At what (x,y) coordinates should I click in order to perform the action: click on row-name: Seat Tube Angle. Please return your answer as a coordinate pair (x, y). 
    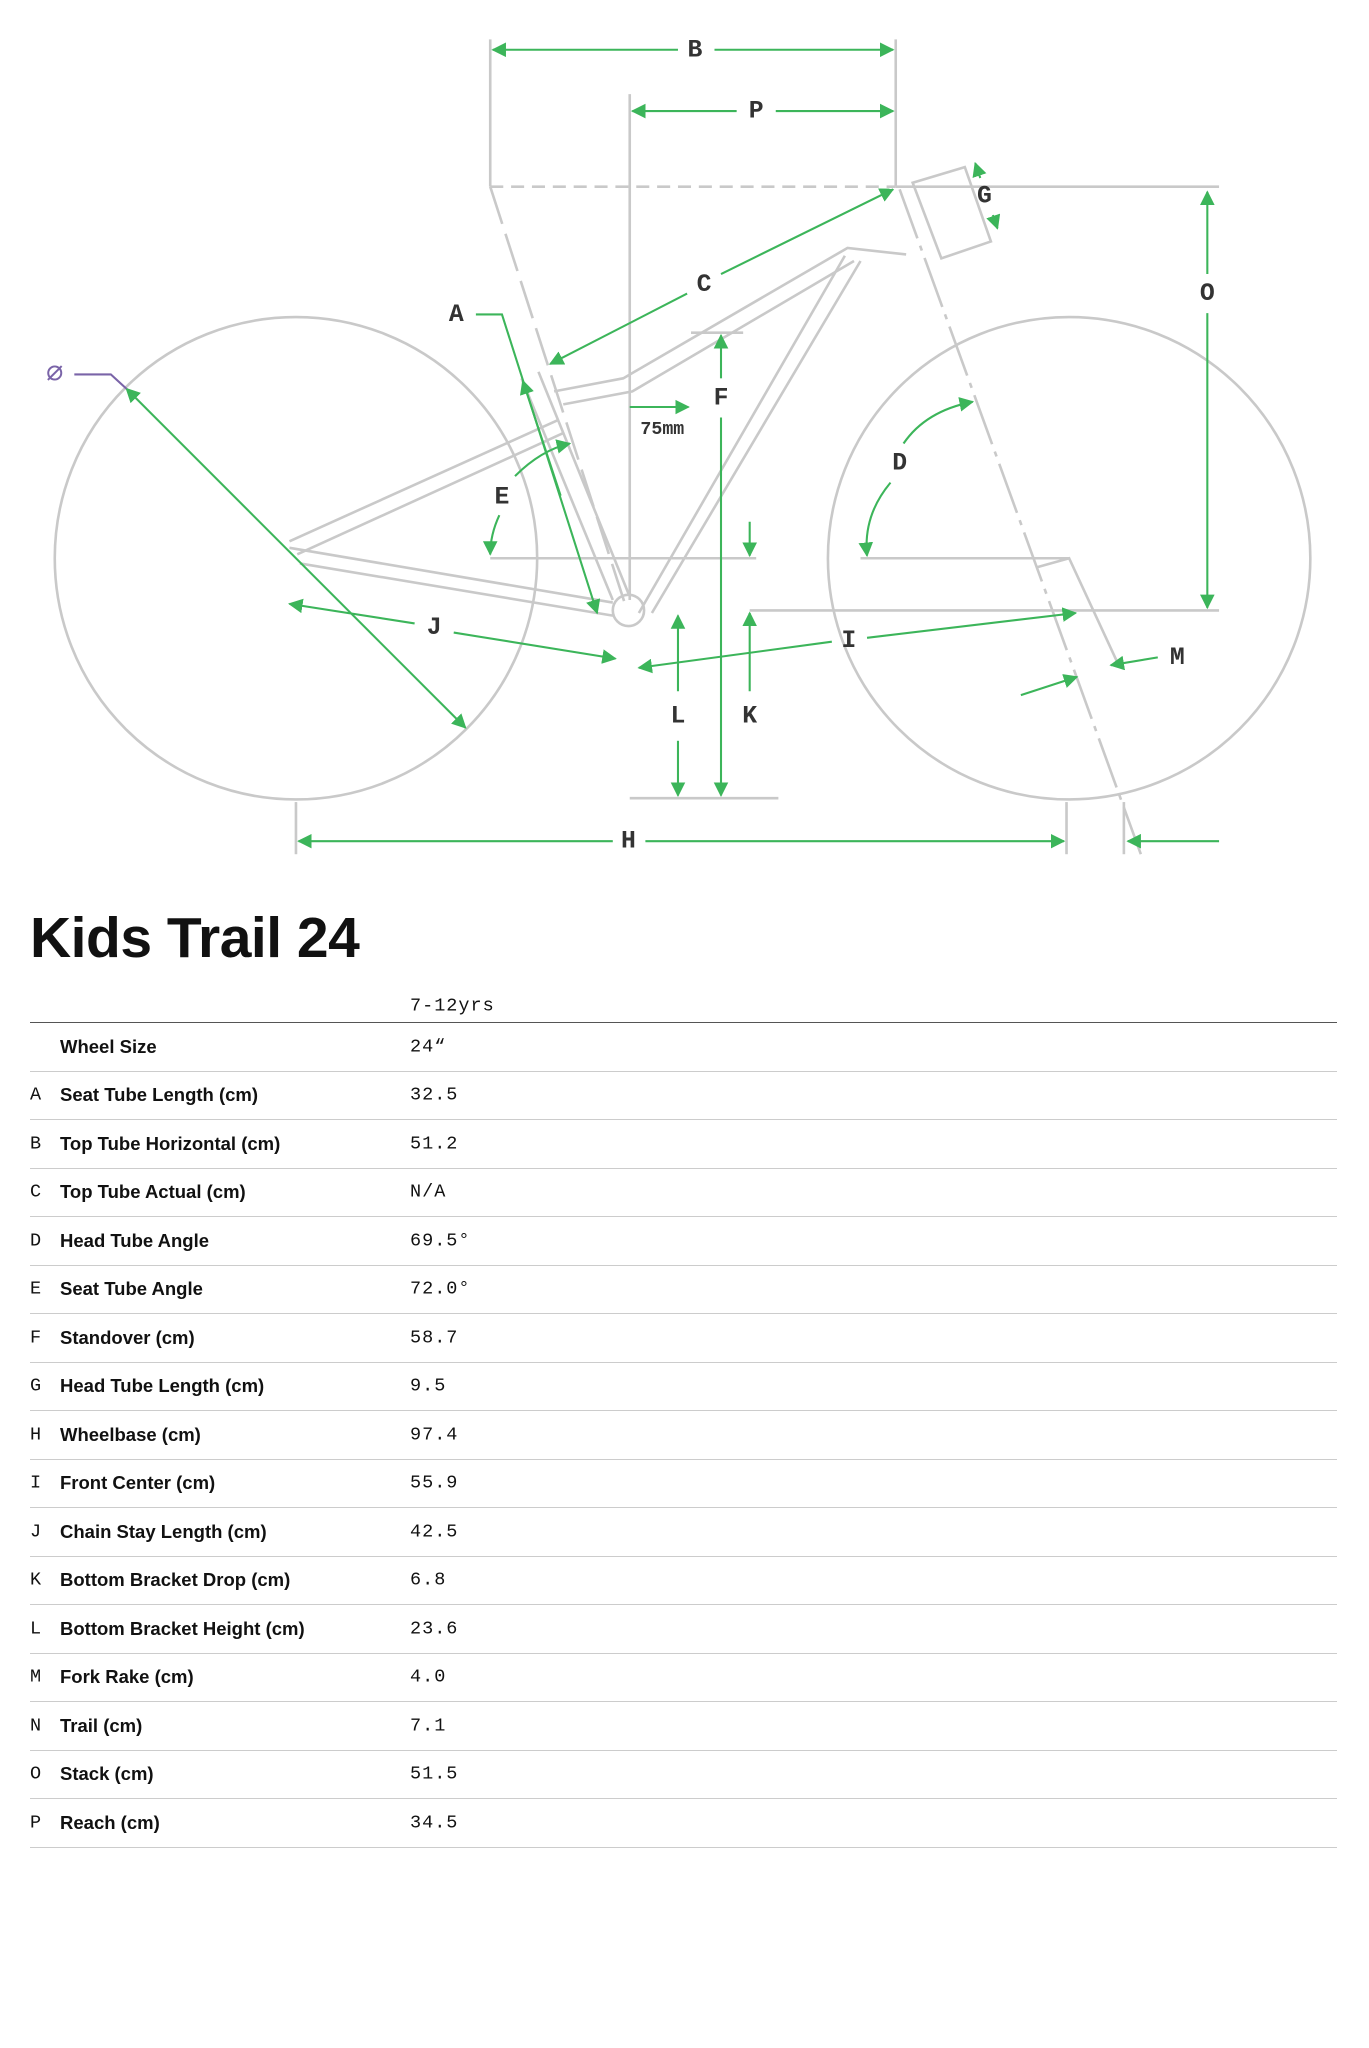
    Looking at the image, I should click on (131, 1289).